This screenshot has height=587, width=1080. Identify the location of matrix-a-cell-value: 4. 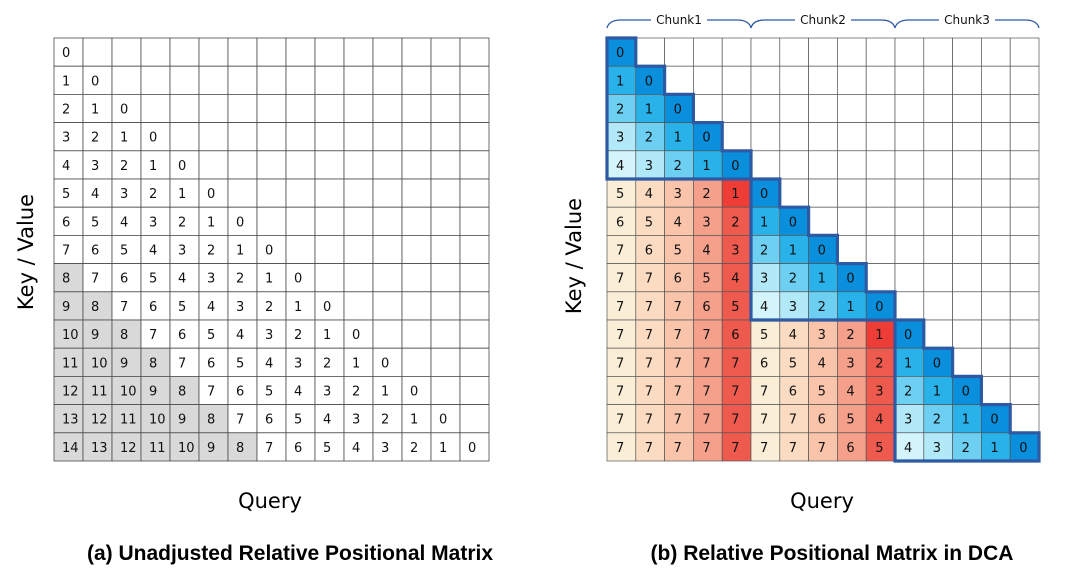
(269, 363).